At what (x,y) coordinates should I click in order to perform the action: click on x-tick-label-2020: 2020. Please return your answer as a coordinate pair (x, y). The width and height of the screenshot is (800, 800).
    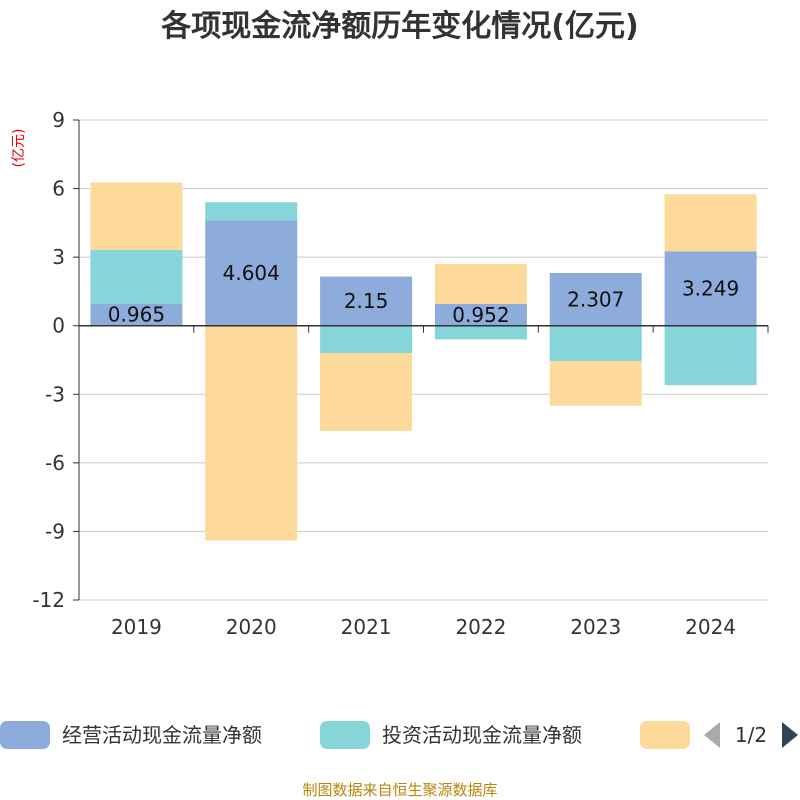
    Looking at the image, I should click on (251, 627).